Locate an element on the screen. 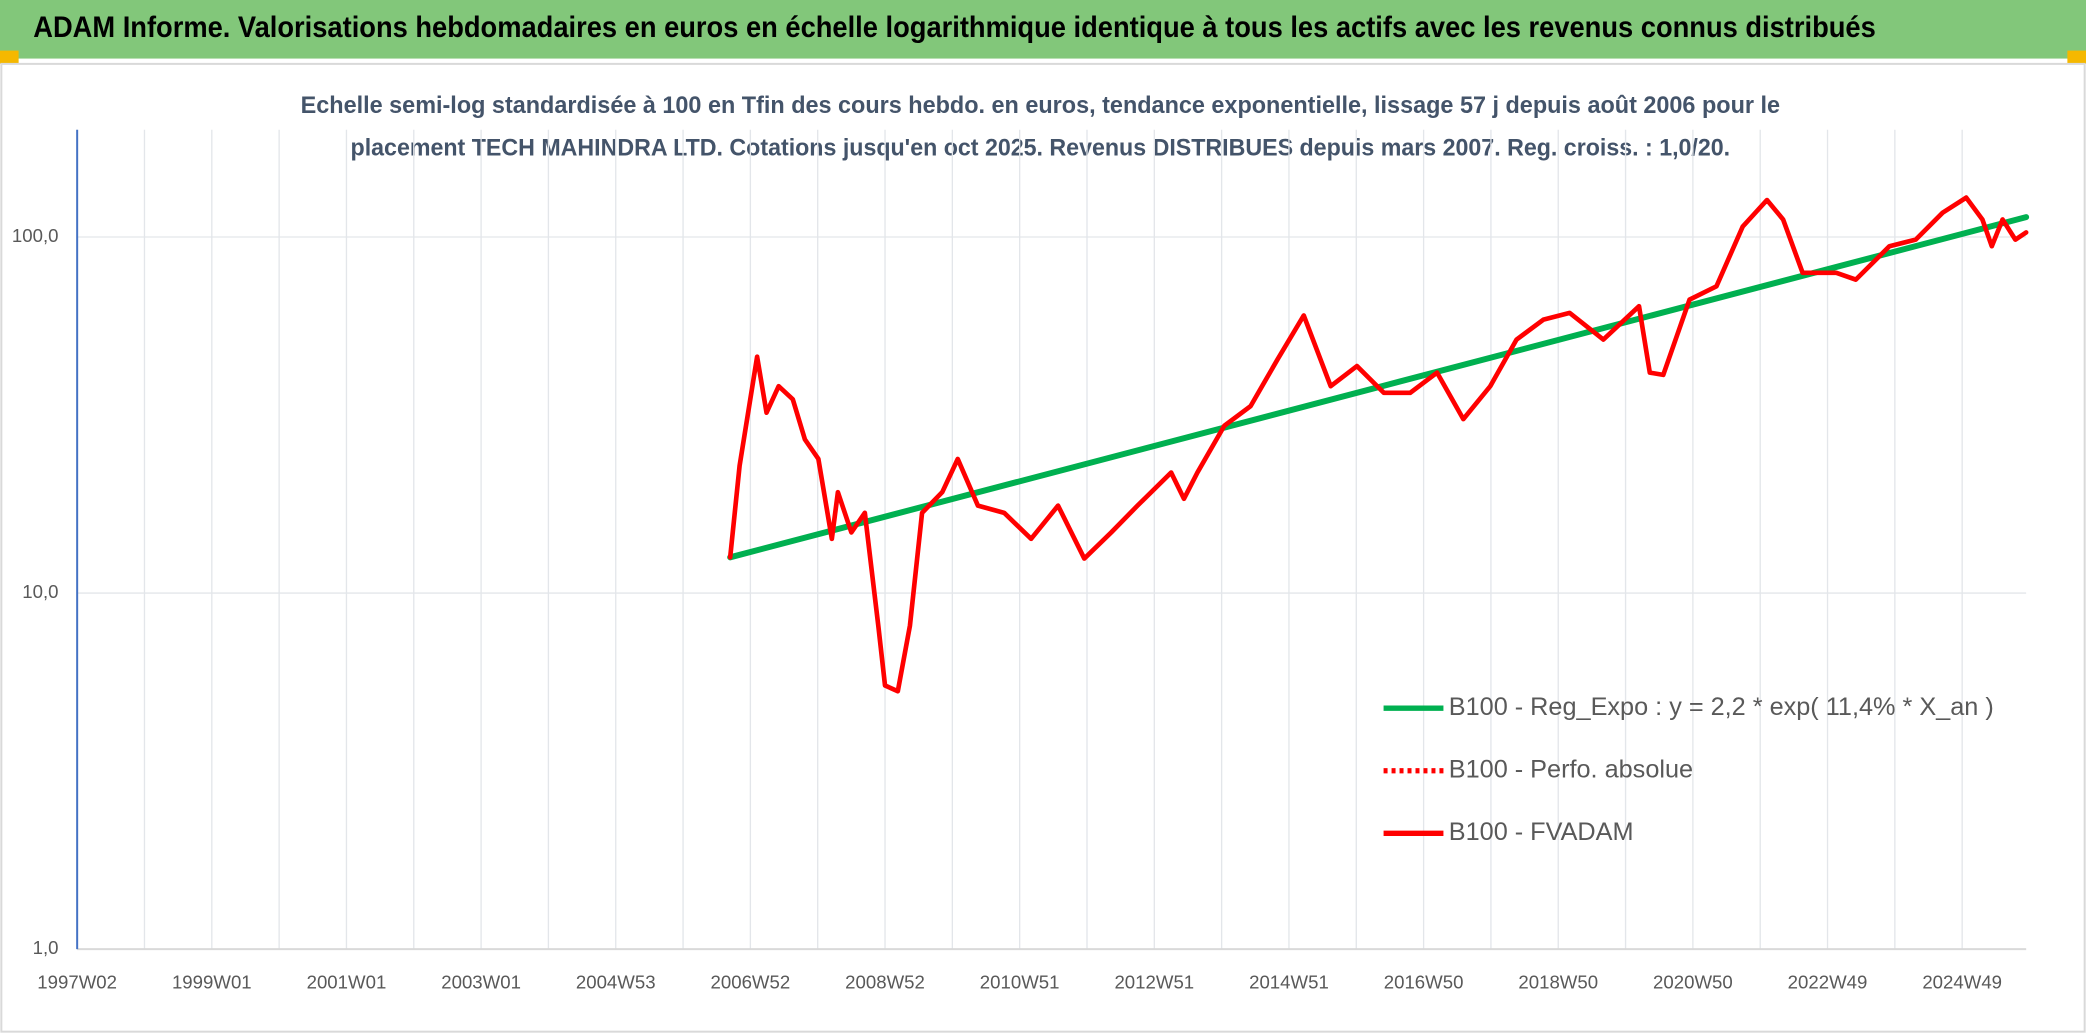 This screenshot has width=2086, height=1033. x-tick-label: 2018W50 is located at coordinates (1558, 982).